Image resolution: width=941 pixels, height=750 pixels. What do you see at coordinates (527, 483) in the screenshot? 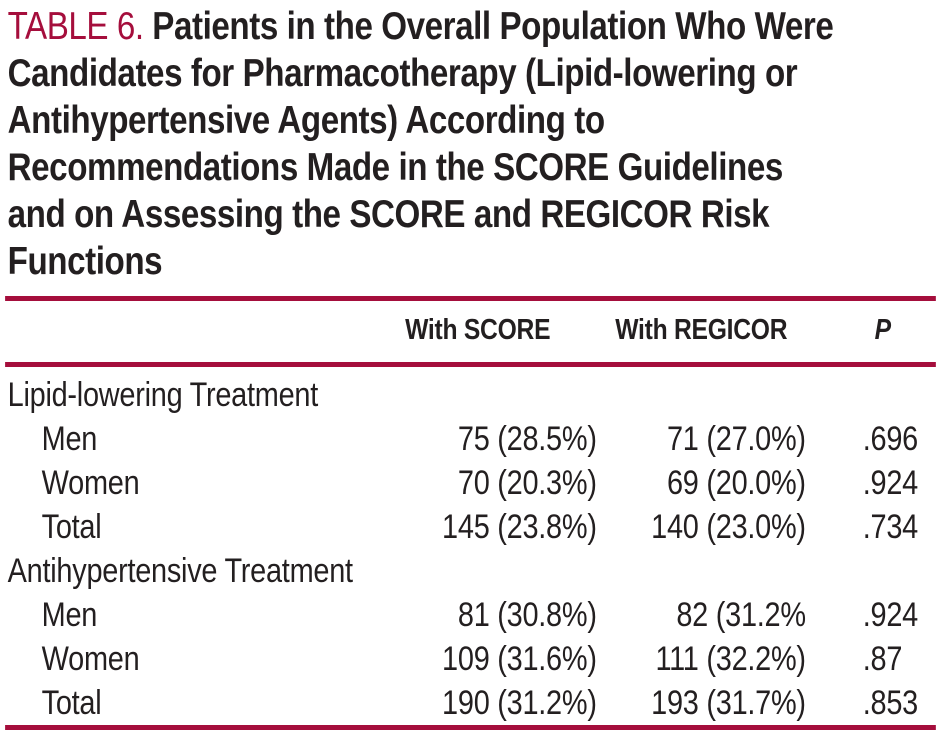
I see `score-value: 70 (20.3%)` at bounding box center [527, 483].